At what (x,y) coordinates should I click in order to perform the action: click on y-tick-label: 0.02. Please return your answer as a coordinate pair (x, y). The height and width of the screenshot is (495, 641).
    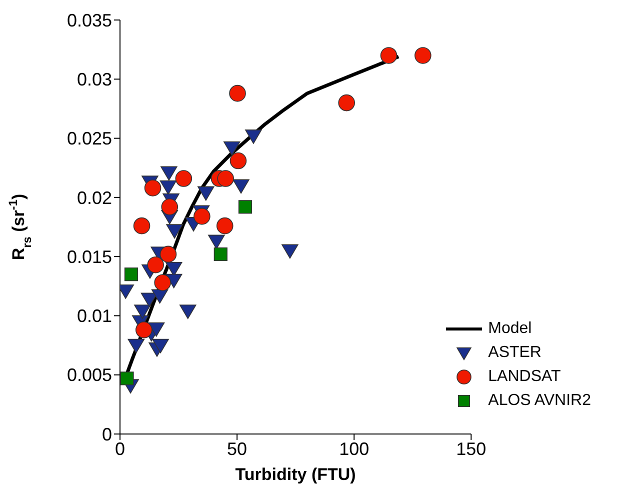
    Looking at the image, I should click on (94, 198).